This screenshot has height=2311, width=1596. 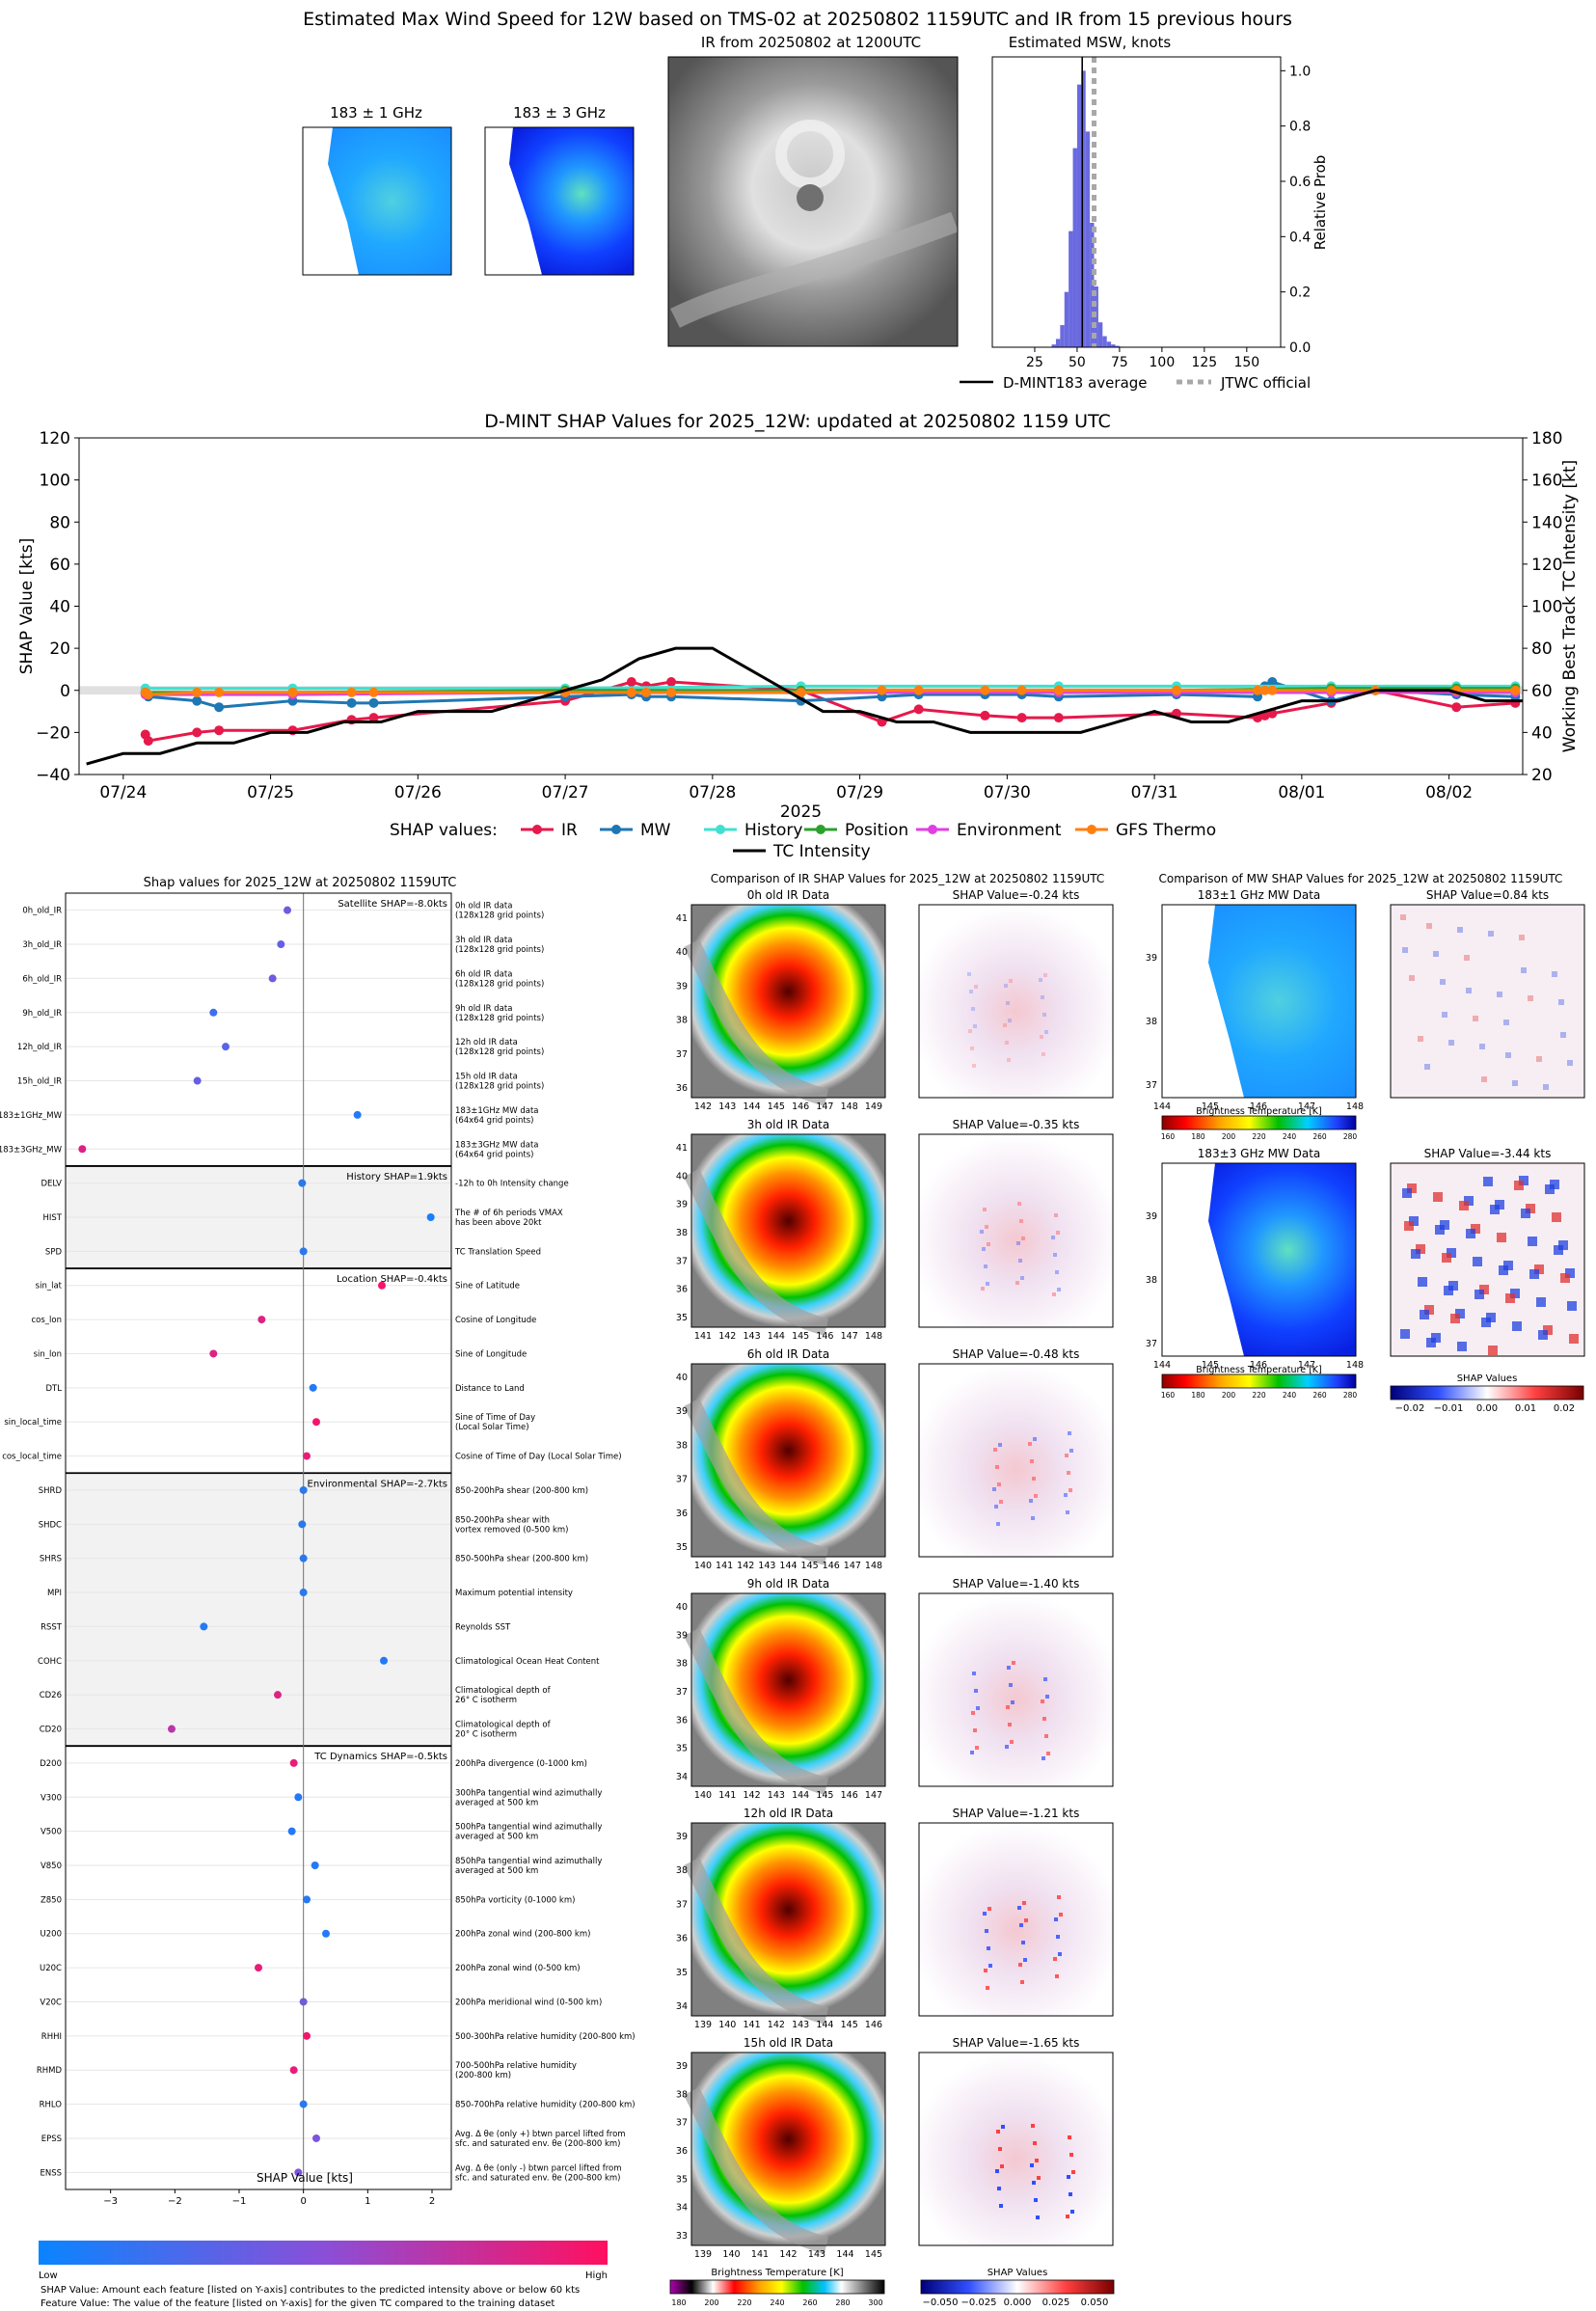 What do you see at coordinates (843, 2302) in the screenshot?
I see `ir-bt-tick-label: 280` at bounding box center [843, 2302].